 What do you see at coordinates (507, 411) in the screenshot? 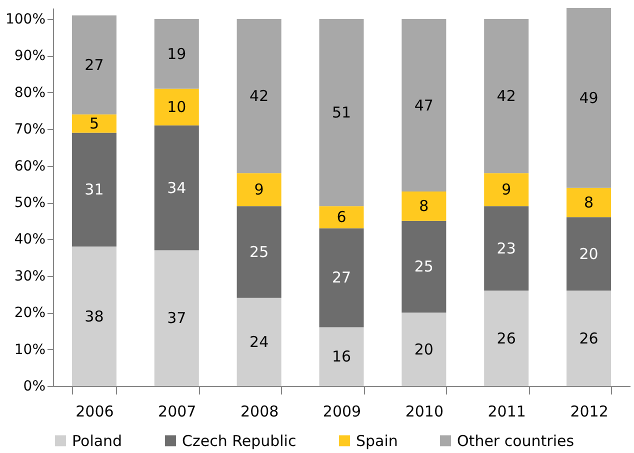
I see `x-tick-label: 2011` at bounding box center [507, 411].